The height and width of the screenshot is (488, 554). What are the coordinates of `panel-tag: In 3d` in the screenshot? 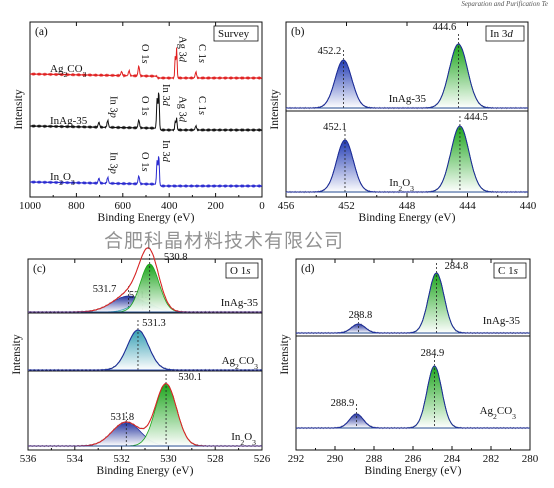 It's located at (501, 34).